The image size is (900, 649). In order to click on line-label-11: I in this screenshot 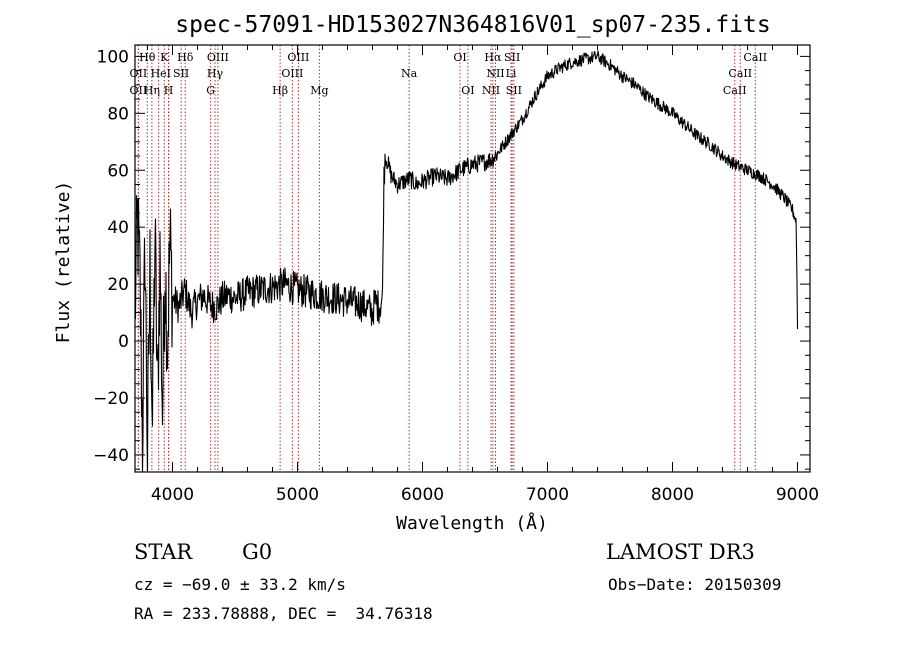, I will do `click(169, 73)`.